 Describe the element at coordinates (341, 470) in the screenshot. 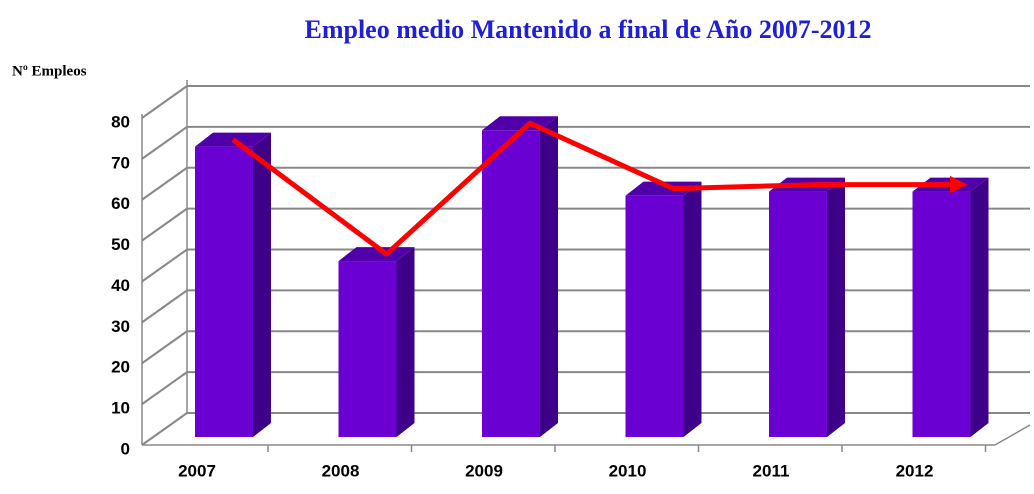

I see `x-tick-label: 2008` at that location.